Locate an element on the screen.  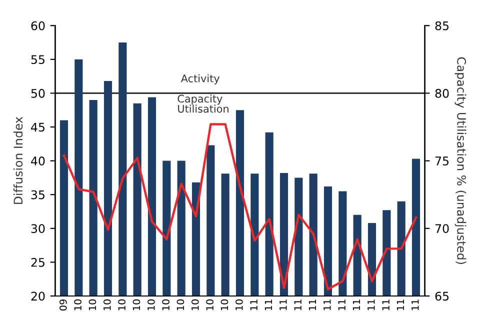
annotation: Activity is located at coordinates (200, 79).